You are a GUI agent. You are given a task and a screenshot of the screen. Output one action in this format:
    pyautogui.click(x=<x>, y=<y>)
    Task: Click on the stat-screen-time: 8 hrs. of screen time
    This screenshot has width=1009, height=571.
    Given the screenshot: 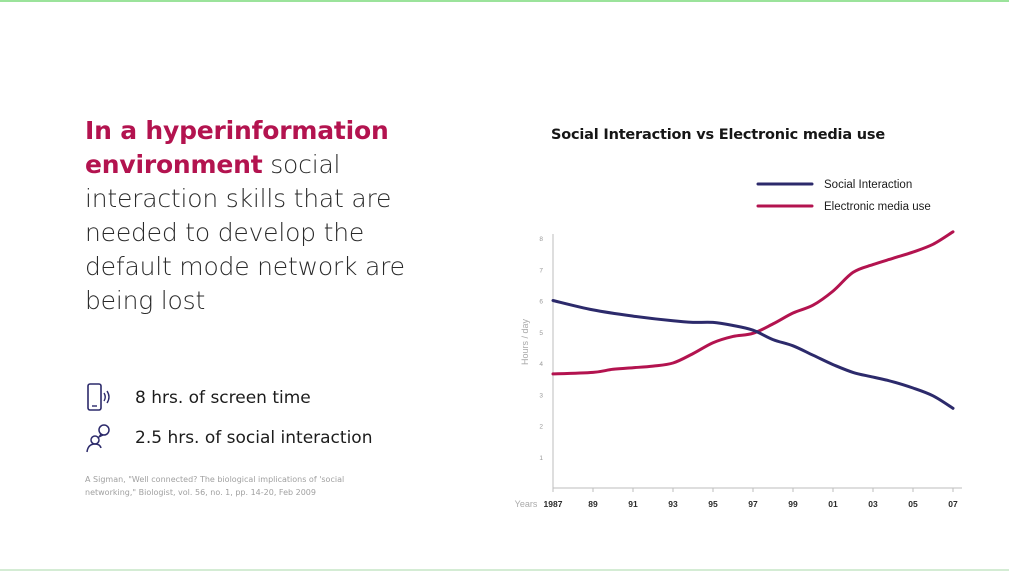 What is the action you would take?
    pyautogui.click(x=198, y=398)
    